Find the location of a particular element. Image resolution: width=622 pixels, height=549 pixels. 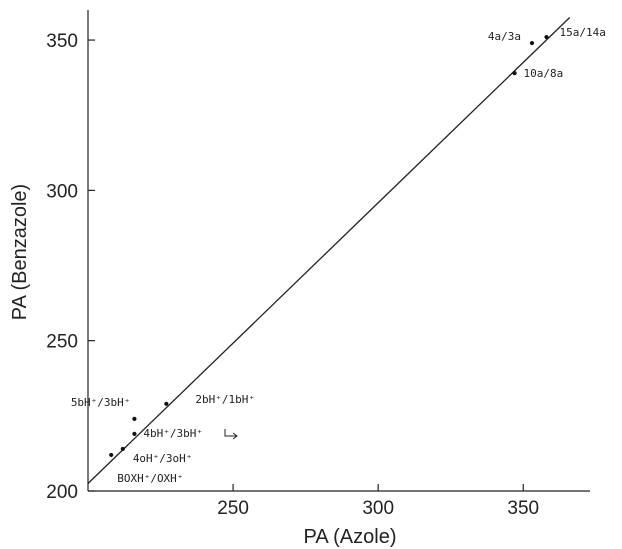

y-tick-label: 350 is located at coordinates (62, 41).